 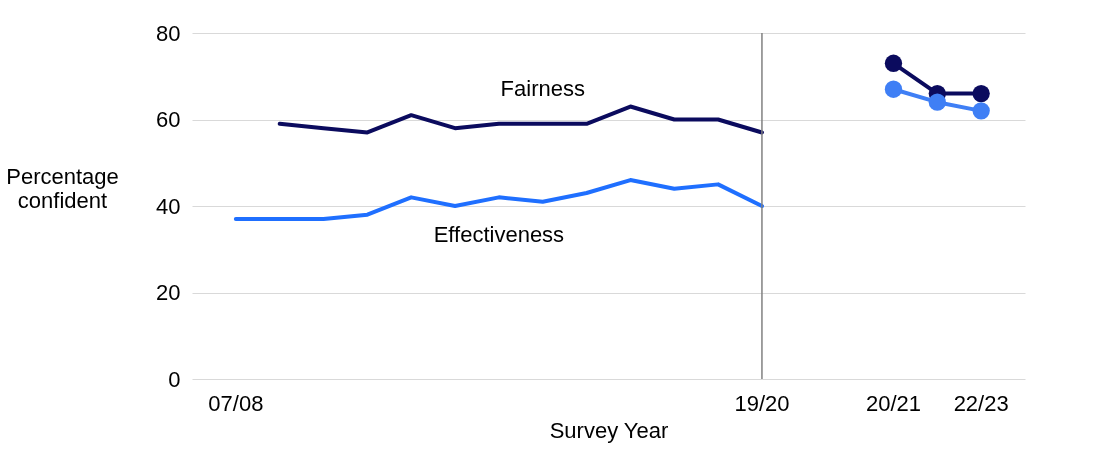 I want to click on series-label: Fairness, so click(x=542, y=88).